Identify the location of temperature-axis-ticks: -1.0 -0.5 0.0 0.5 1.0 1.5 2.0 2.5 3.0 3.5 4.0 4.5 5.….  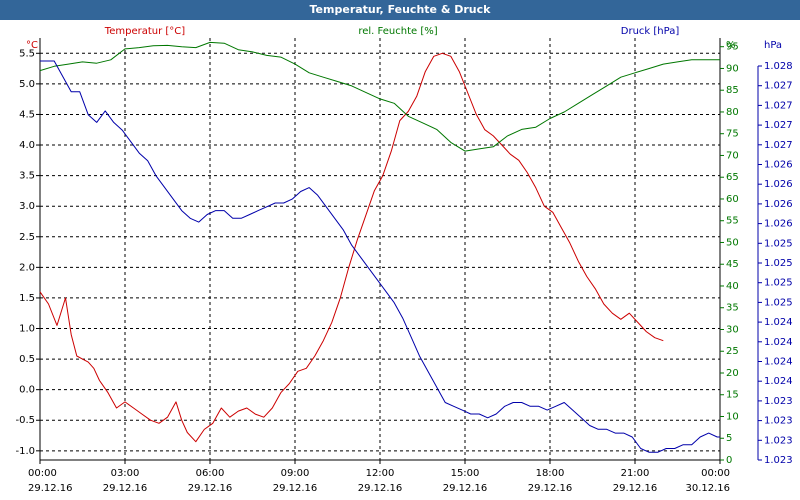
(27, 252).